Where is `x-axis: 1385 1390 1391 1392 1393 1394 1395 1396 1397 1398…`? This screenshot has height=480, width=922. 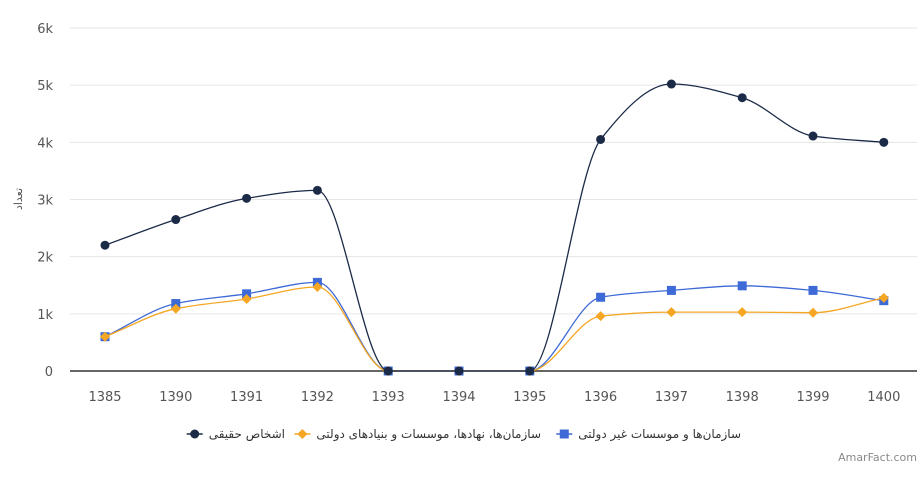 x-axis: 1385 1390 1391 1392 1393 1394 1395 1396 1397 1398… is located at coordinates (493, 387).